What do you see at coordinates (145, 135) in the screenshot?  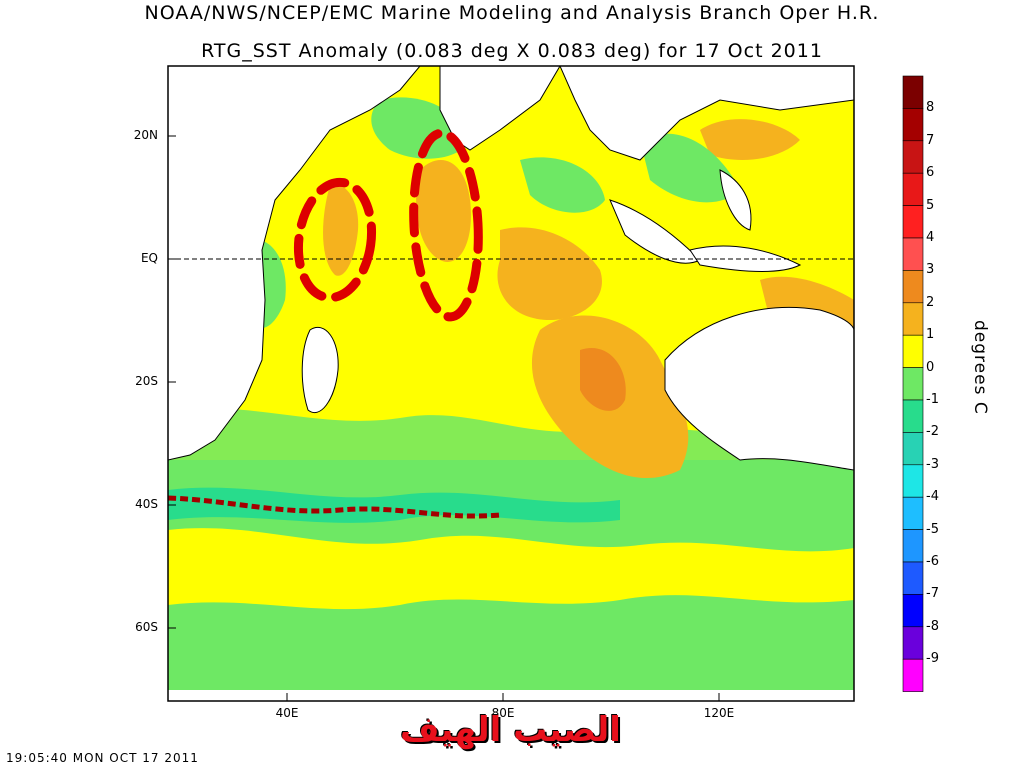 I see `lat-label-20n: 20N` at bounding box center [145, 135].